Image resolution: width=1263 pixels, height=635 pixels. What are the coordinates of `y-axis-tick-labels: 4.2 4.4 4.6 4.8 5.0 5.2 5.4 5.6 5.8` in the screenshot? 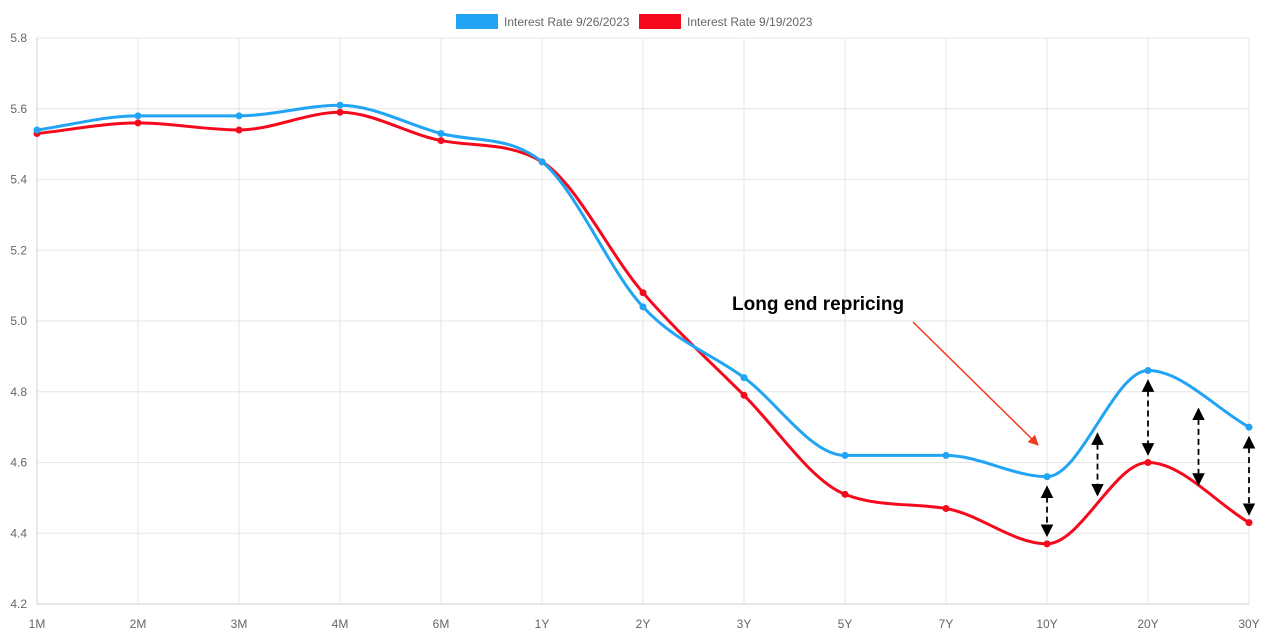 It's located at (18, 321).